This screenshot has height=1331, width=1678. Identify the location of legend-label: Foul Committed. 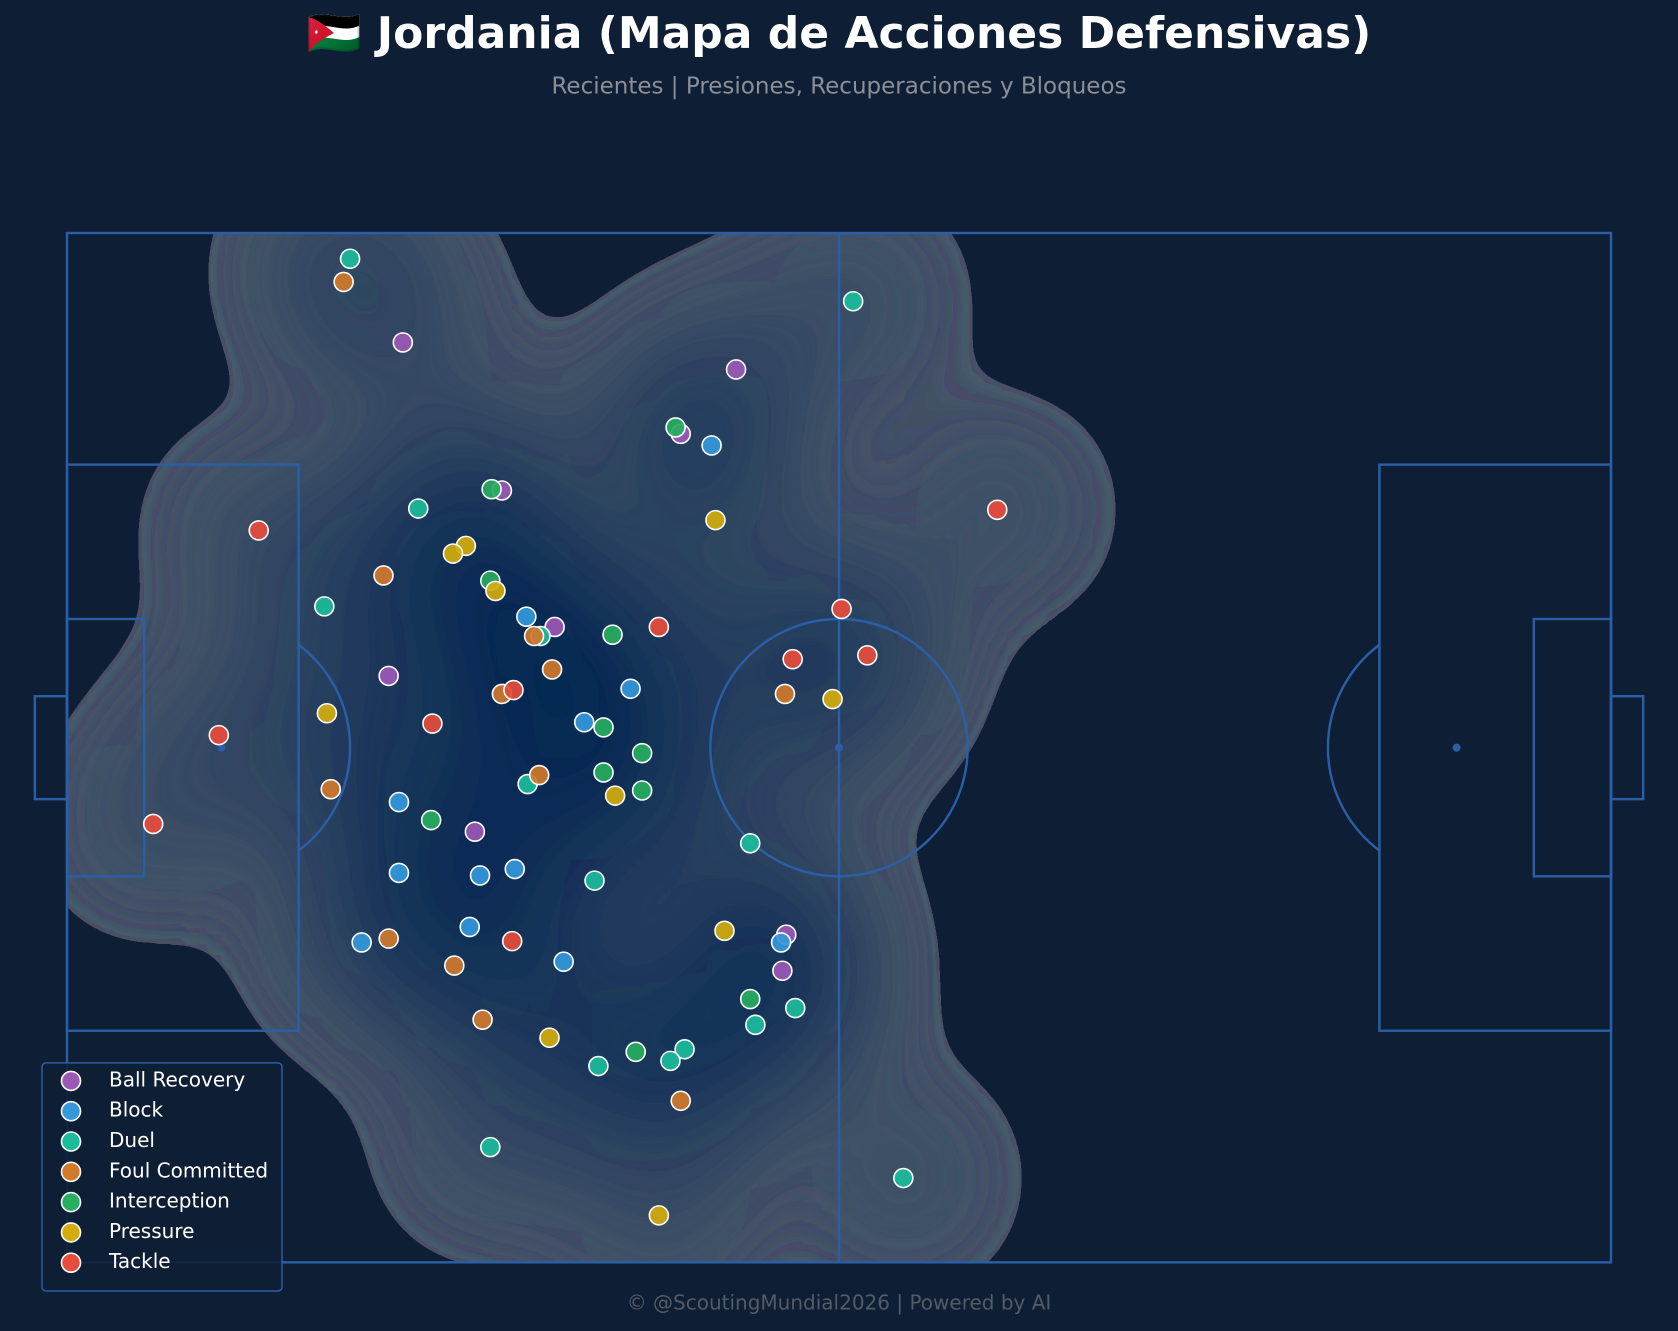
(188, 1170).